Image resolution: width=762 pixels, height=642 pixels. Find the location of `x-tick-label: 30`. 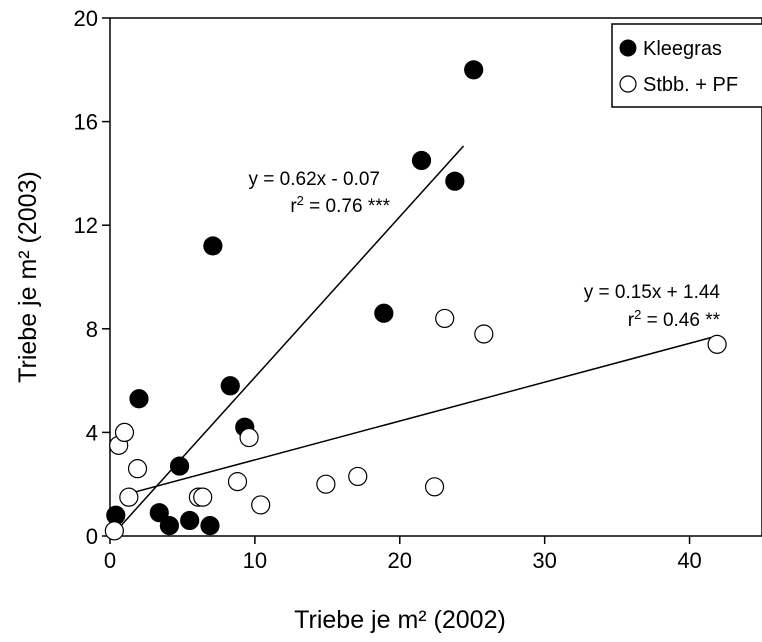

x-tick-label: 30 is located at coordinates (544, 560).